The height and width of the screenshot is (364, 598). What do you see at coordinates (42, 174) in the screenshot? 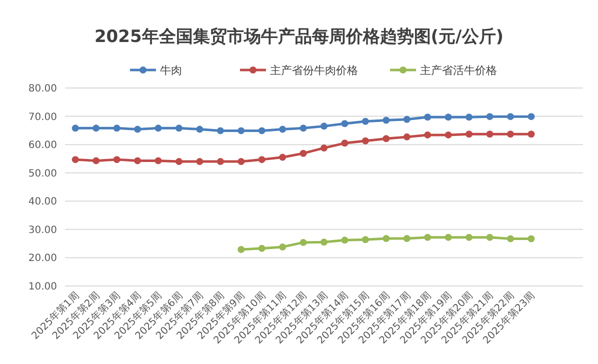
I see `y-tick-label: 50.00` at bounding box center [42, 174].